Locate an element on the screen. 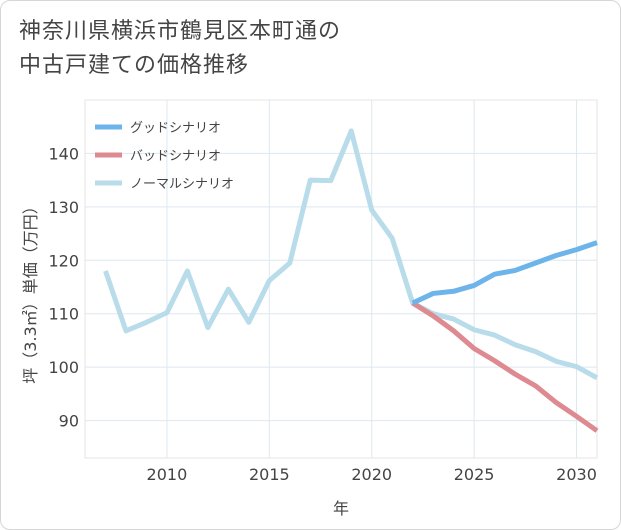 The width and height of the screenshot is (621, 530). y-tick-label: 110 is located at coordinates (63, 314).